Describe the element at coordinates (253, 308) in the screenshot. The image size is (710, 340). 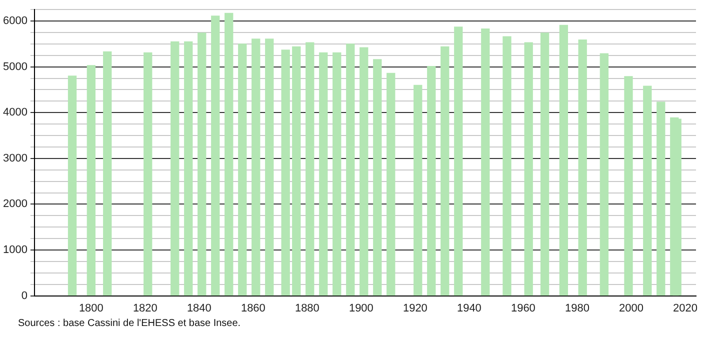
I see `x-tick-label: 1860` at that location.